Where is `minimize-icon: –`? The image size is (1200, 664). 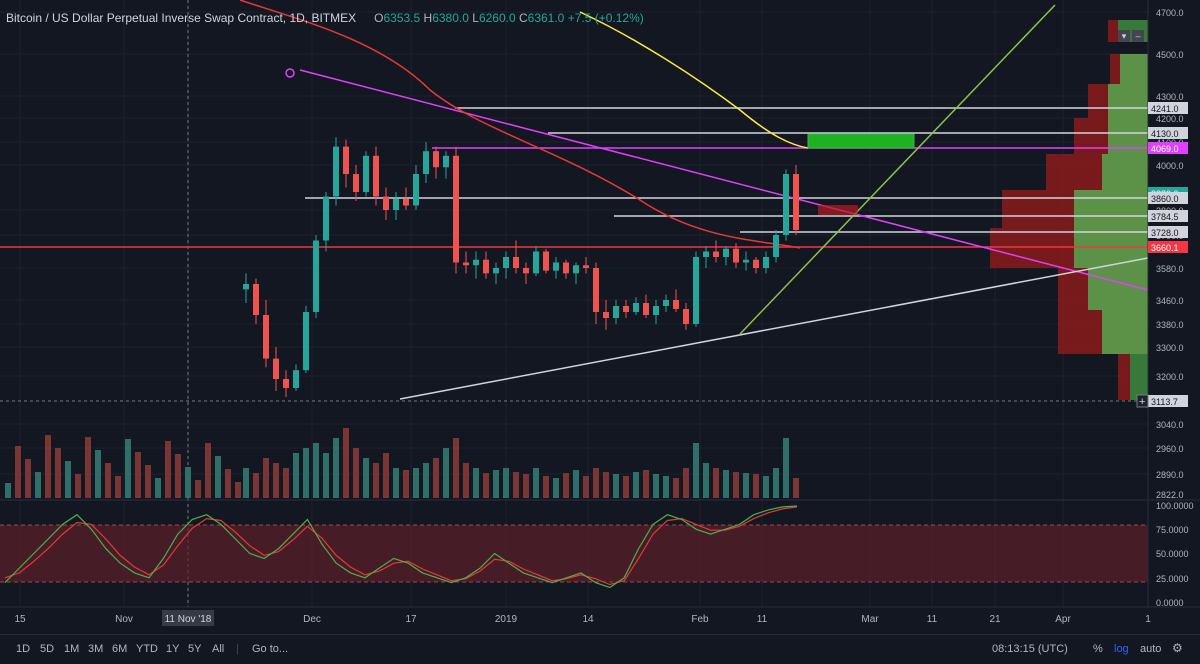 minimize-icon: – is located at coordinates (1138, 36).